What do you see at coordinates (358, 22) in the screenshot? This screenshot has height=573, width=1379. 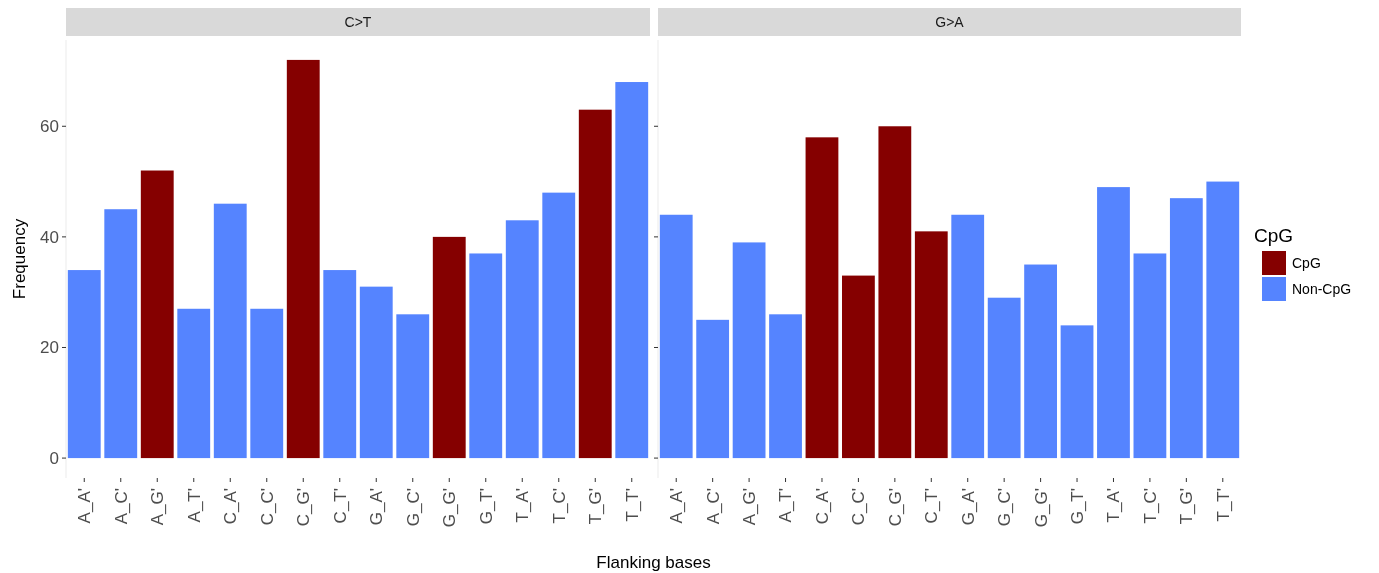 I see `chart-title: C>T` at bounding box center [358, 22].